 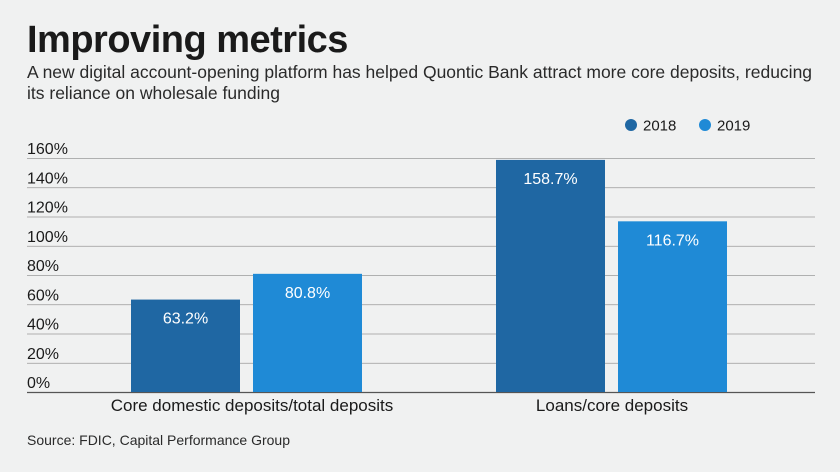 I want to click on y-tick-label: 100%, so click(x=47, y=237).